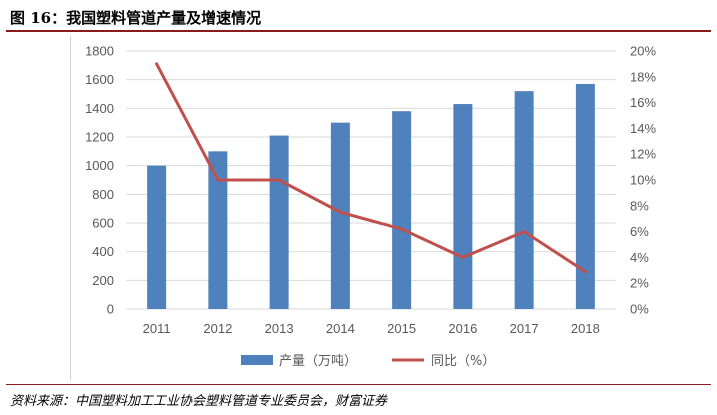  What do you see at coordinates (99, 180) in the screenshot?
I see `y-axis-left: 0 200 400 600 800 1000 1200 1400 1600 1800` at bounding box center [99, 180].